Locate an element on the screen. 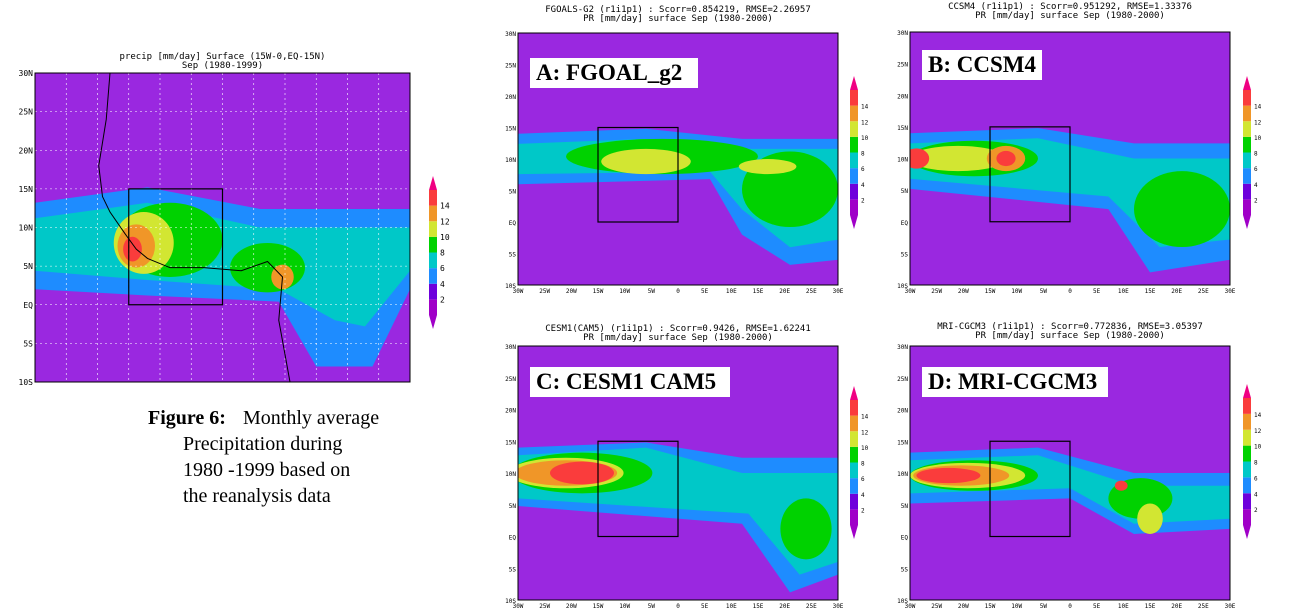 Image resolution: width=1295 pixels, height=615 pixels. colorbar-label: 8 is located at coordinates (1256, 154).